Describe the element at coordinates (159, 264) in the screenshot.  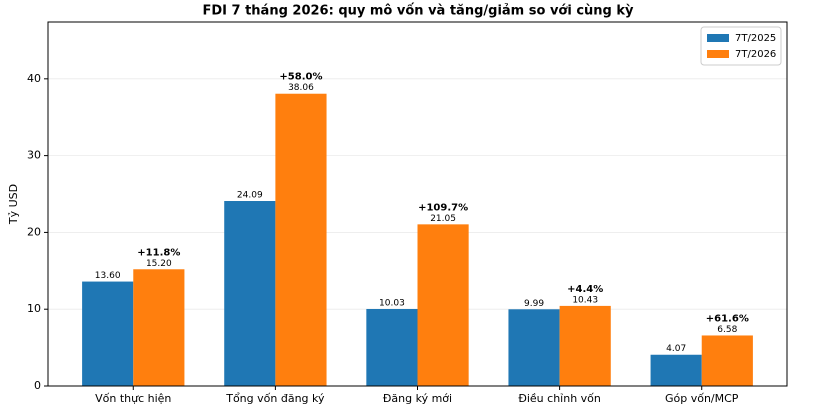
I see `value-label: 15.20` at that location.